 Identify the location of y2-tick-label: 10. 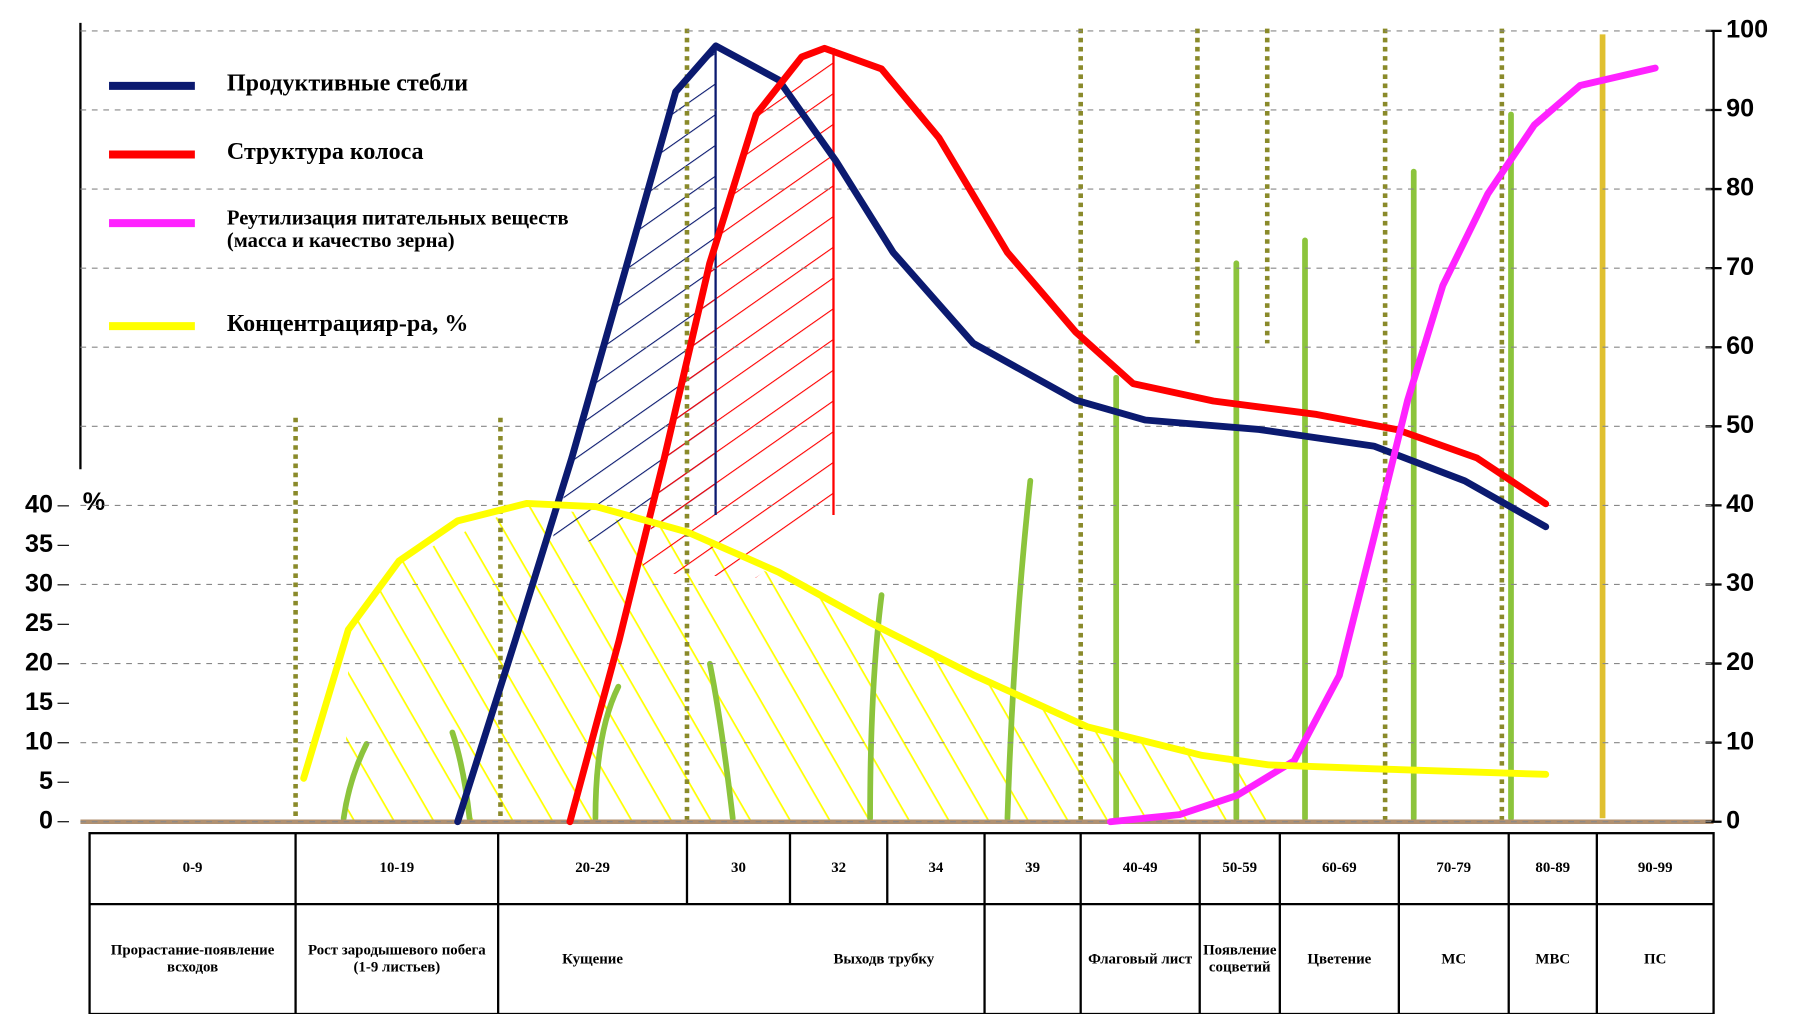
(1740, 741).